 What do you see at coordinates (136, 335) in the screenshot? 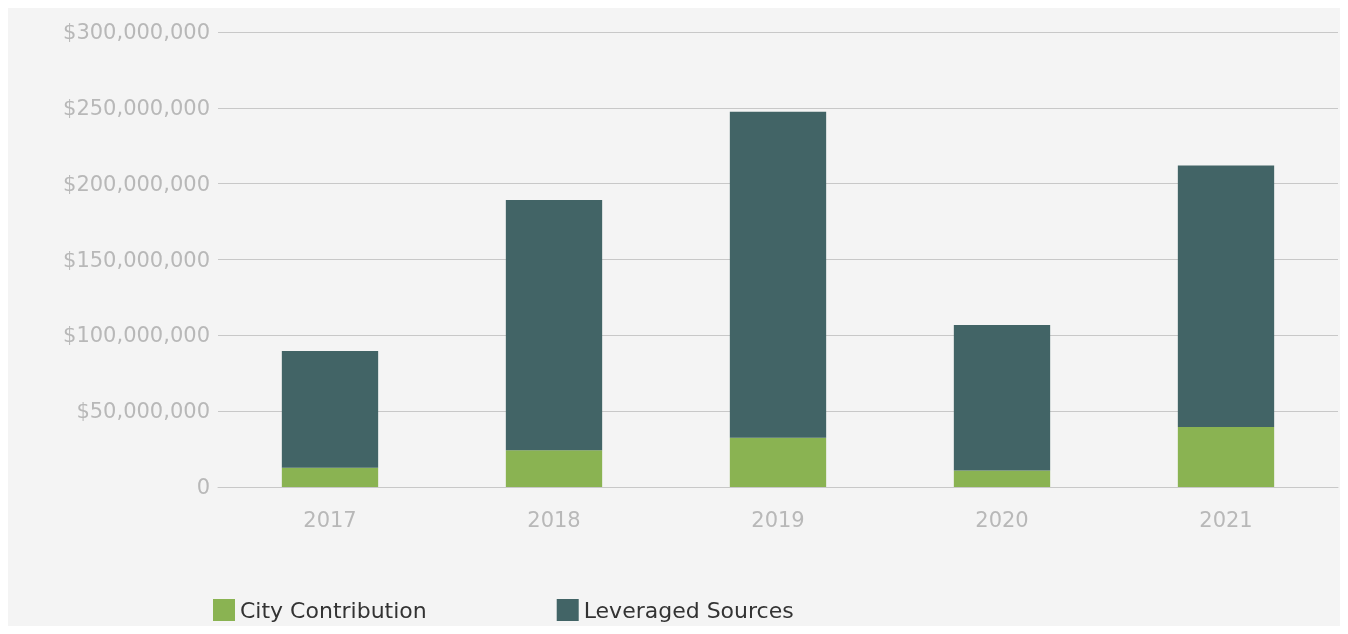
I see `y-tick-label: $100,000,000` at bounding box center [136, 335].